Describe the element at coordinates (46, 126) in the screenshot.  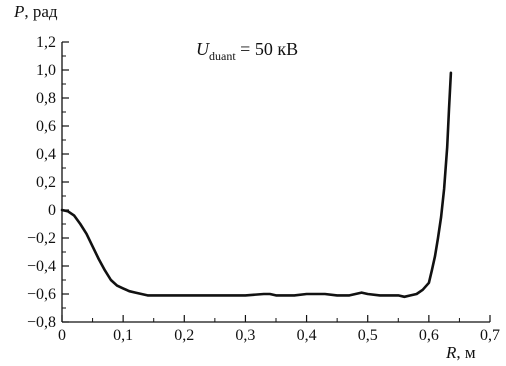
I see `y-tick-label: 0,6` at that location.